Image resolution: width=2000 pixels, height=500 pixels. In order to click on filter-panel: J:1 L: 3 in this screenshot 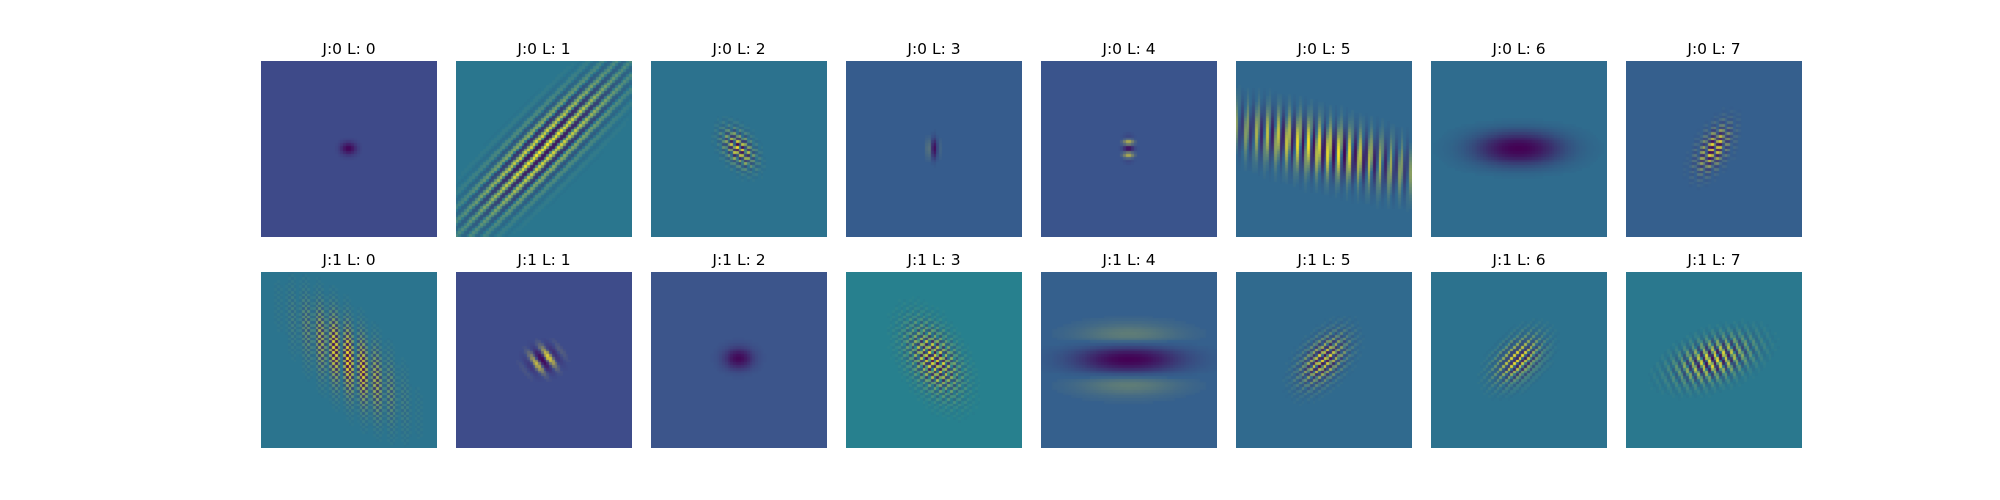, I will do `click(934, 349)`.